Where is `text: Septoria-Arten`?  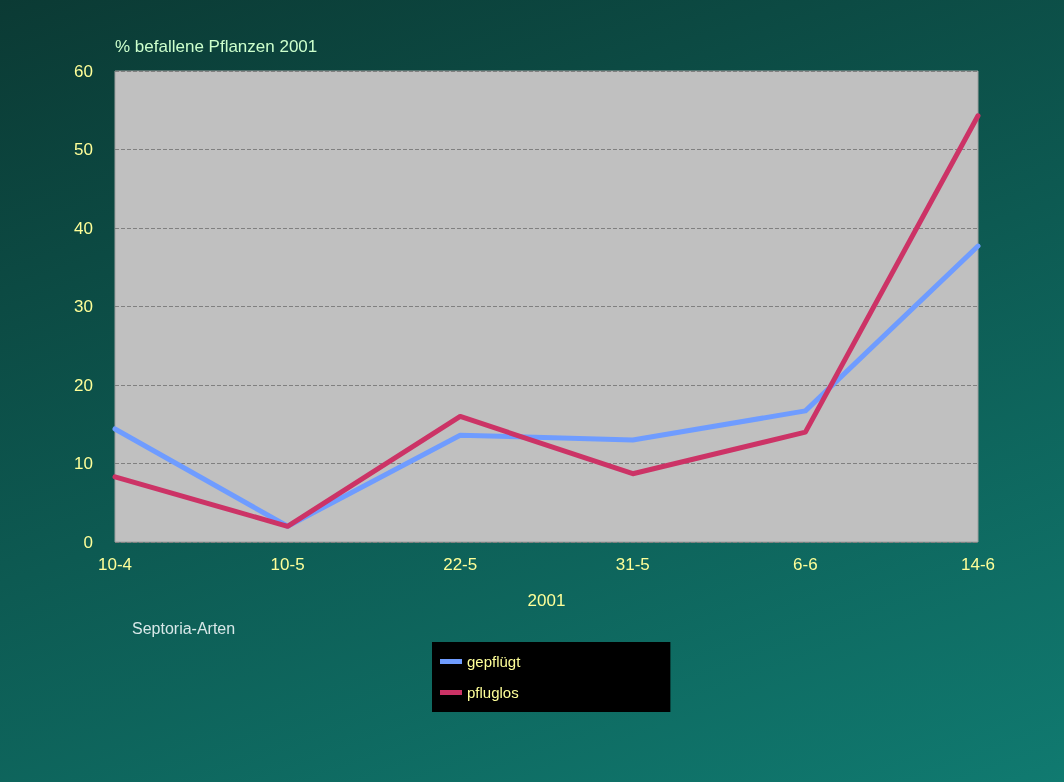 text: Septoria-Arten is located at coordinates (184, 628).